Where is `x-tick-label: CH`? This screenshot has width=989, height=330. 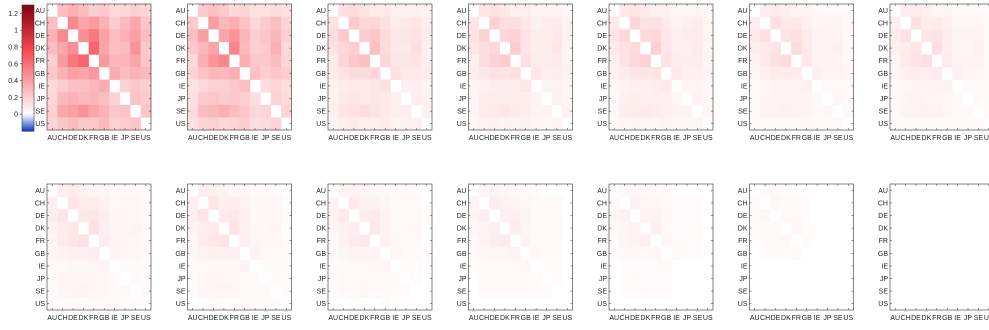
x-tick-label: CH is located at coordinates (625, 138).